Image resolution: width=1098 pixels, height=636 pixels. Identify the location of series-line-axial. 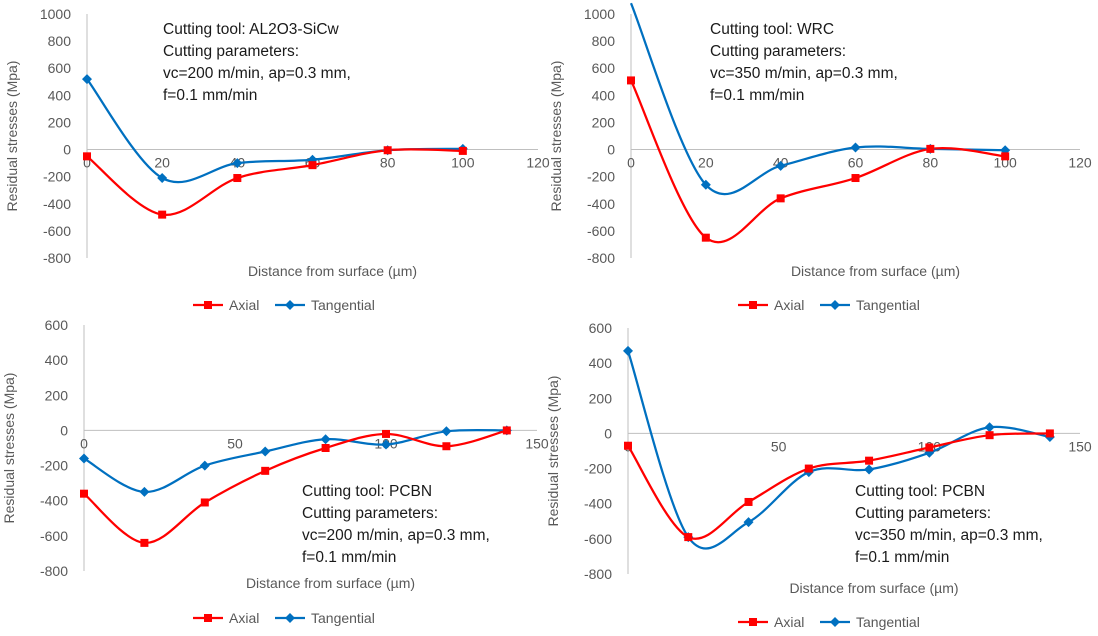
(817, 161).